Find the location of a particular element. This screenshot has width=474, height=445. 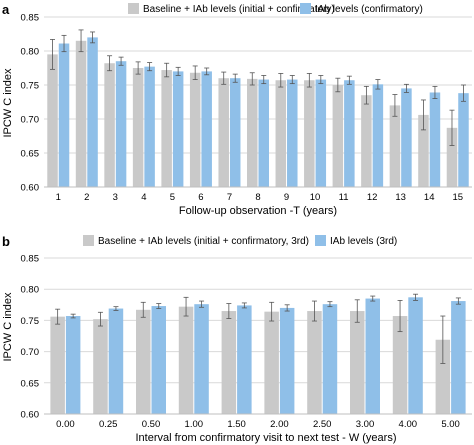

x-tick-label: 5 is located at coordinates (172, 197).